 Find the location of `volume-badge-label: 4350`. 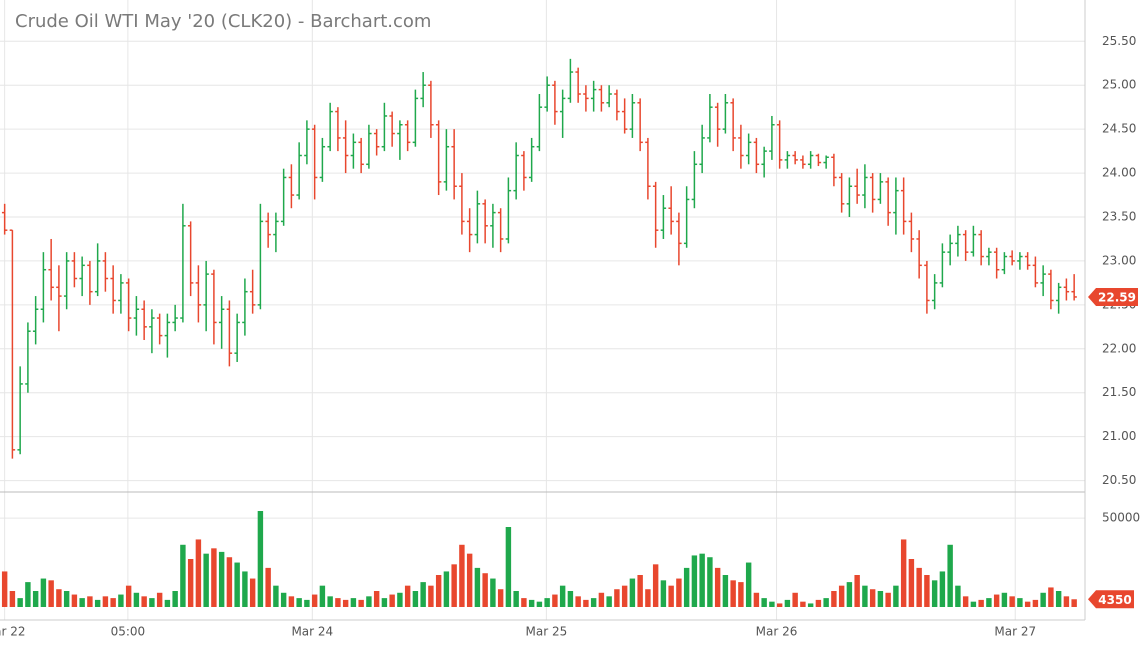

volume-badge-label: 4350 is located at coordinates (1114, 600).